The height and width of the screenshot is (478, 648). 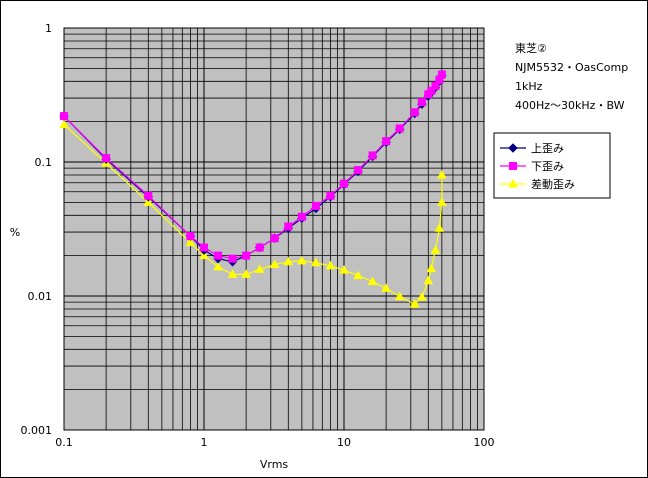 I want to click on note-line: NJM5532・OasComp, so click(x=571, y=67).